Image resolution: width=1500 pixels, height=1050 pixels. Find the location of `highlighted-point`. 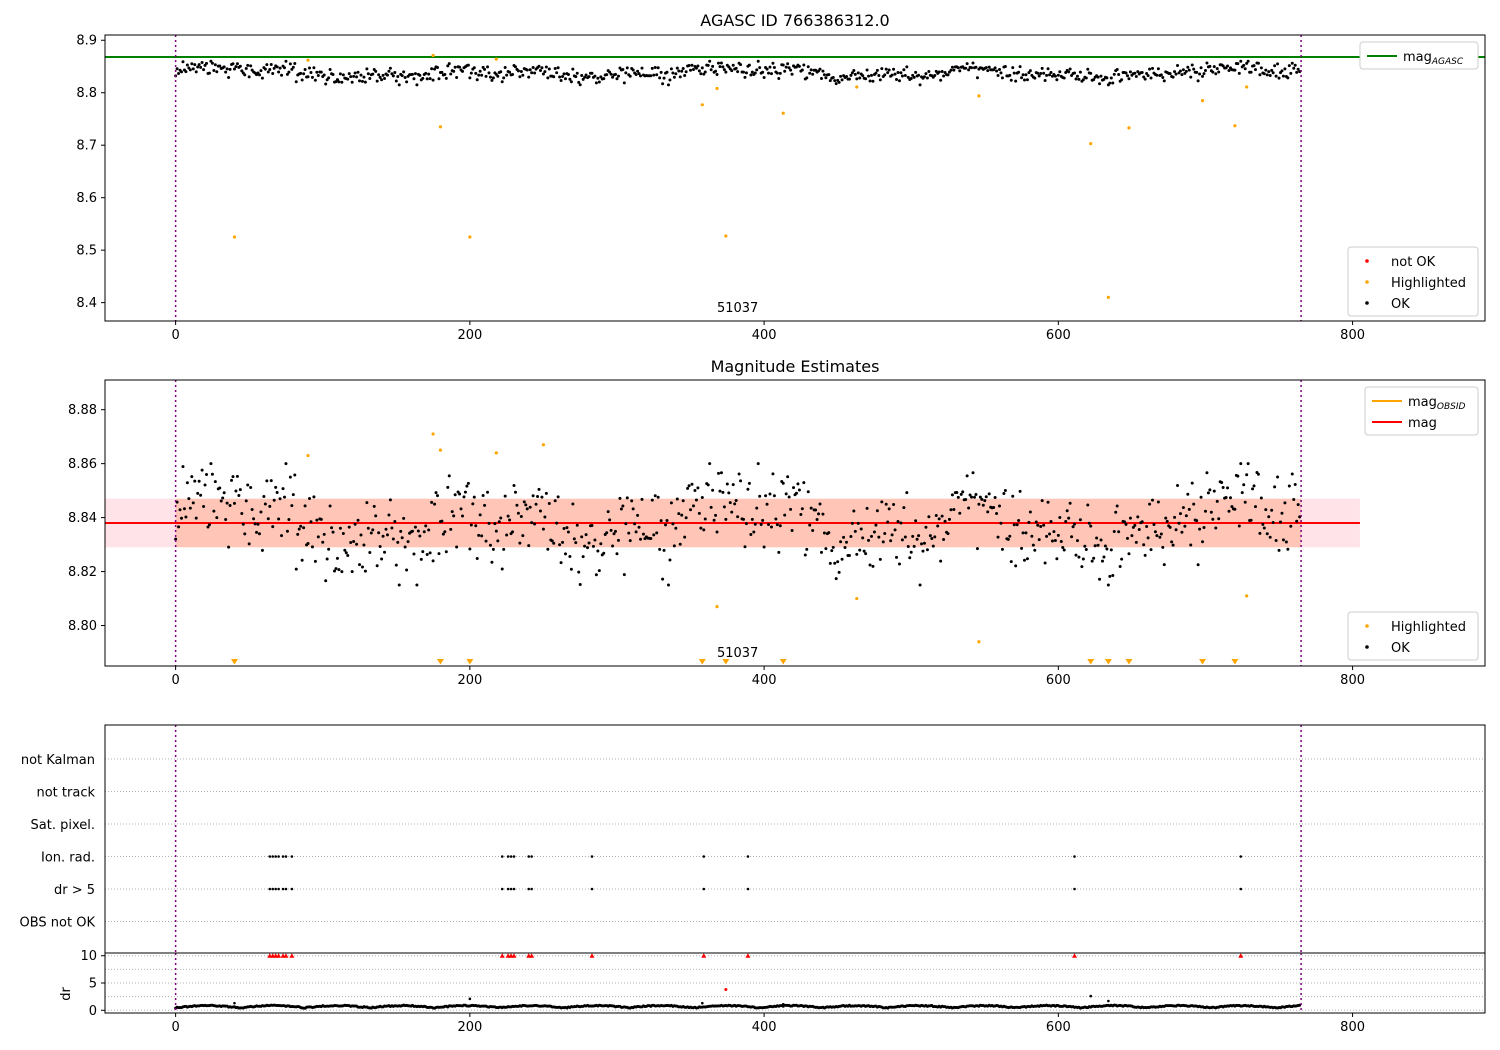

highlighted-point is located at coordinates (496, 453).